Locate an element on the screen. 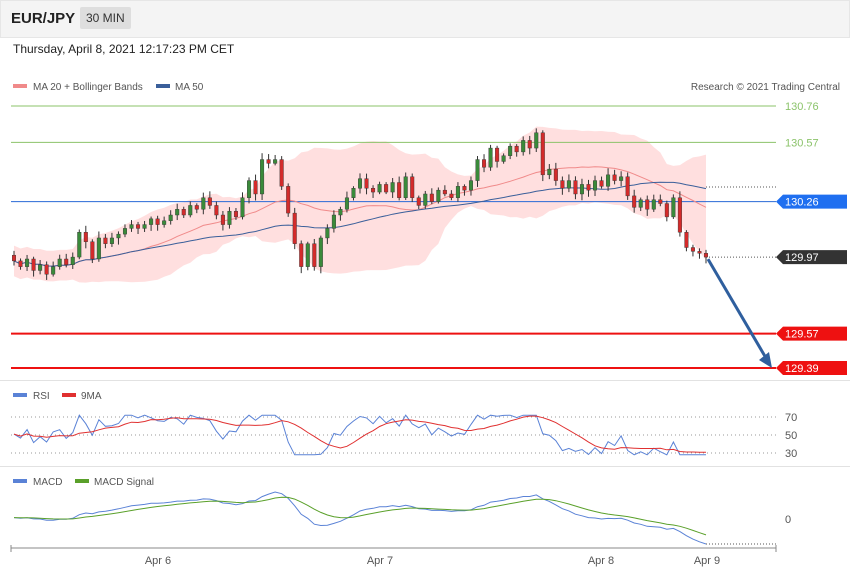 This screenshot has height=576, width=850. ma50-legend-swatch is located at coordinates (163, 86).